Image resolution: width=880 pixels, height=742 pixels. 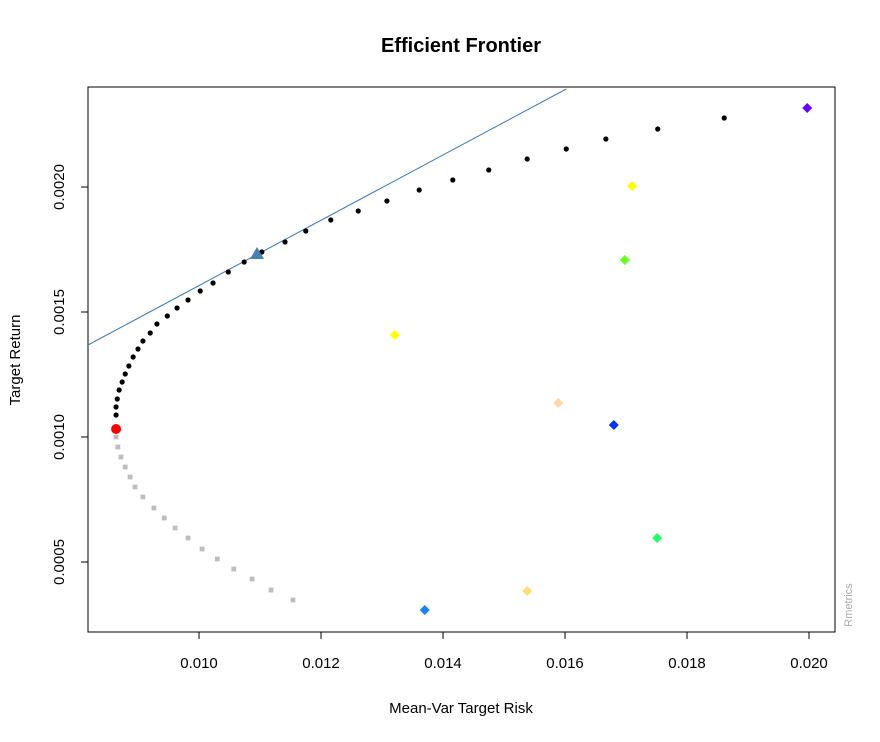 What do you see at coordinates (687, 663) in the screenshot?
I see `x-tick-label: 0.018` at bounding box center [687, 663].